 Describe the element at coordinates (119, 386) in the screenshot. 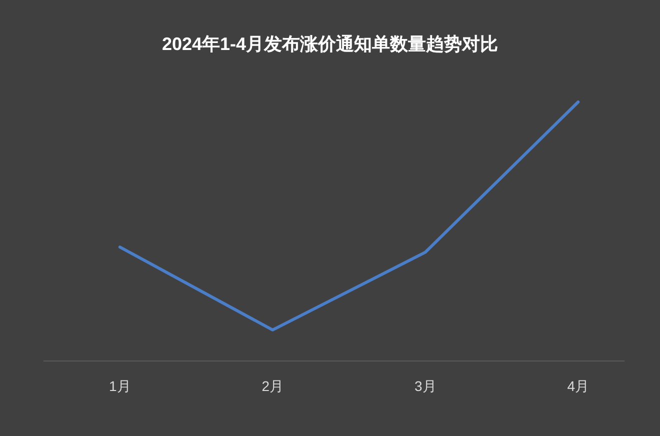

I see `x-tick-label: 1月` at that location.